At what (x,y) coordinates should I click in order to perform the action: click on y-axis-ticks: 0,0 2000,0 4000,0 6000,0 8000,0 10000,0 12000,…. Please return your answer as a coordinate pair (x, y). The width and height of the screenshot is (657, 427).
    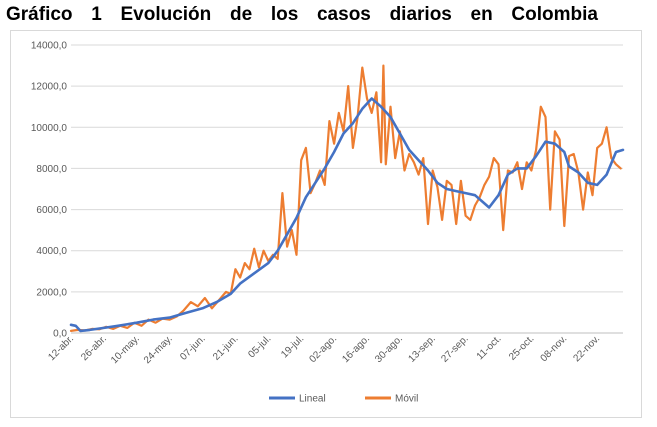
    Looking at the image, I should click on (49, 190).